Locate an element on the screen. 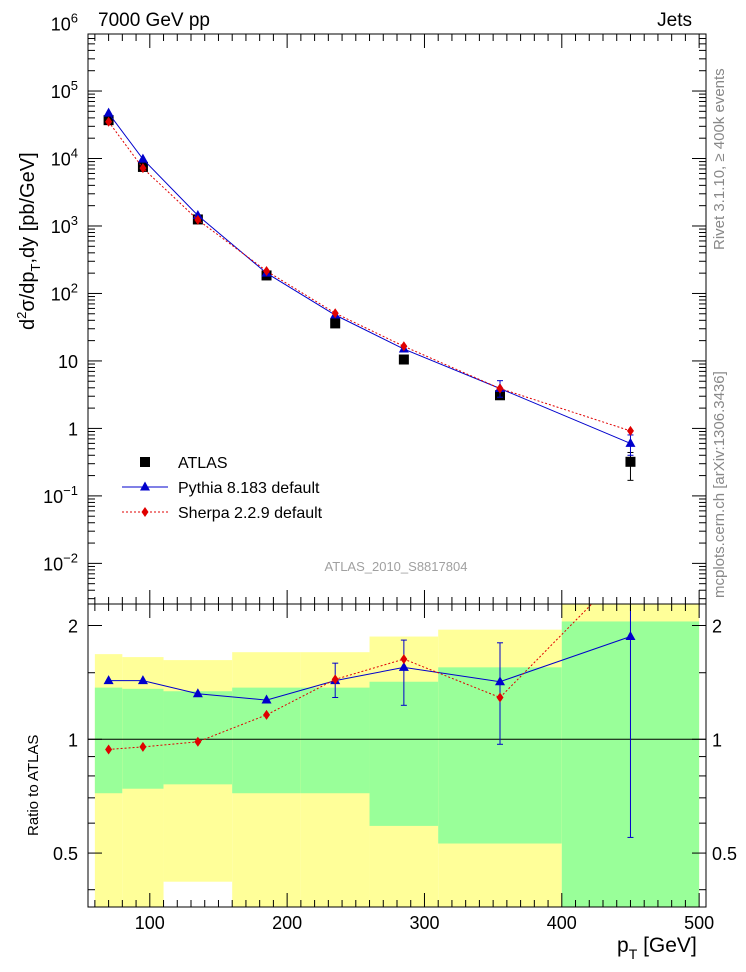  legend-pythia-marker is located at coordinates (145, 486).